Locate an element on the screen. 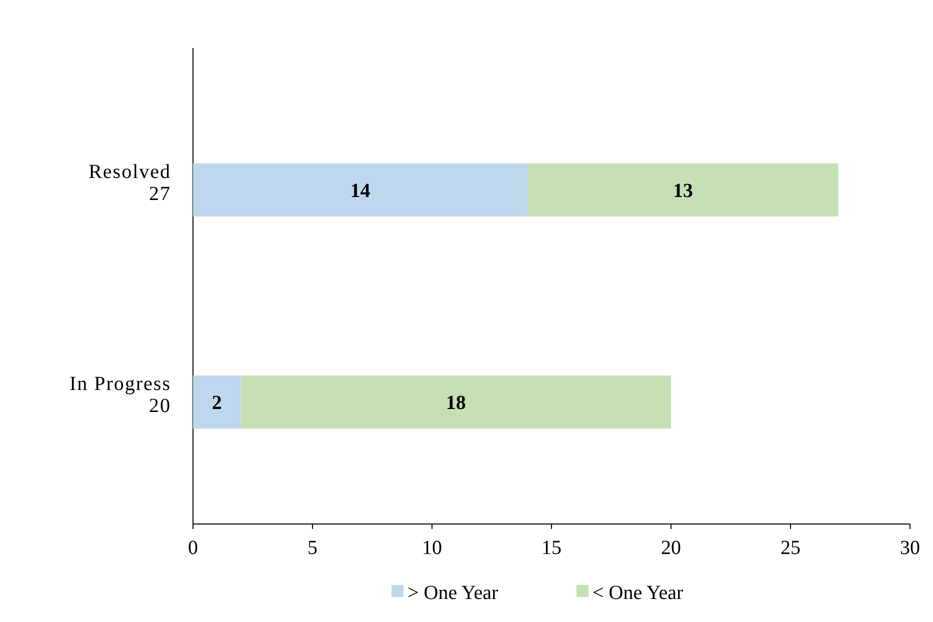 The height and width of the screenshot is (622, 933). data-label: 13 is located at coordinates (682, 191).